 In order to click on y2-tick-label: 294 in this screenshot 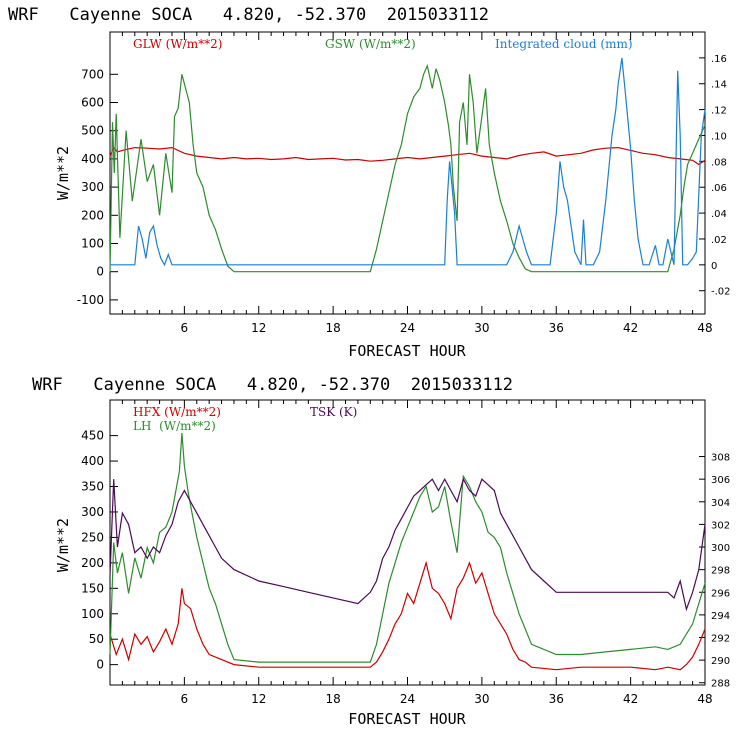, I will do `click(720, 616)`.